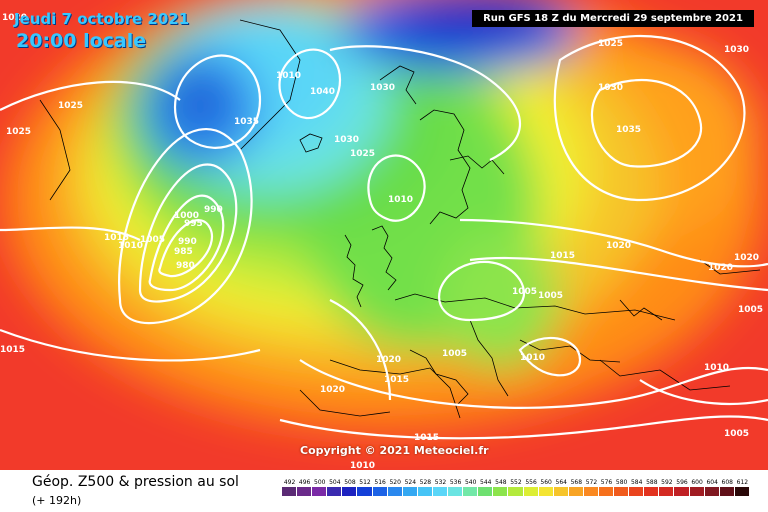 This screenshot has width=768, height=512. I want to click on legend-cell: 552, so click(516, 490).